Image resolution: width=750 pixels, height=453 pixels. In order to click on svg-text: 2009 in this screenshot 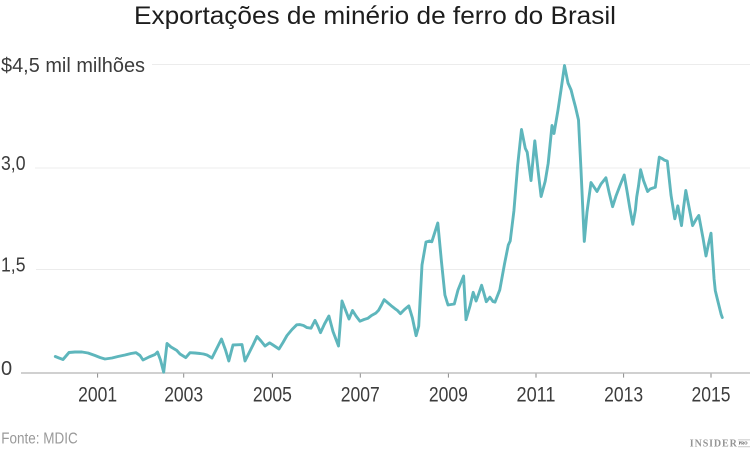, I will do `click(448, 395)`.